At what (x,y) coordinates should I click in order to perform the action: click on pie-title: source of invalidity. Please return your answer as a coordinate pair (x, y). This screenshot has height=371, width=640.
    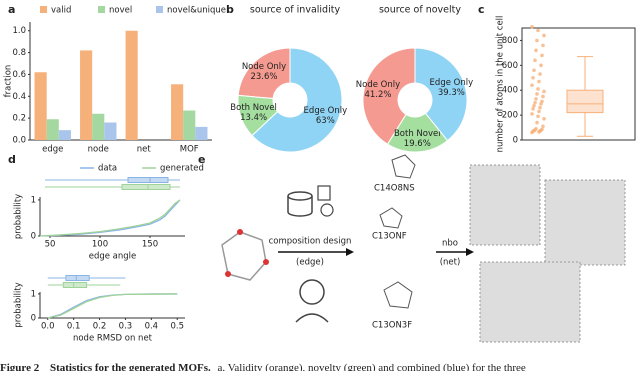
    Looking at the image, I should click on (295, 10).